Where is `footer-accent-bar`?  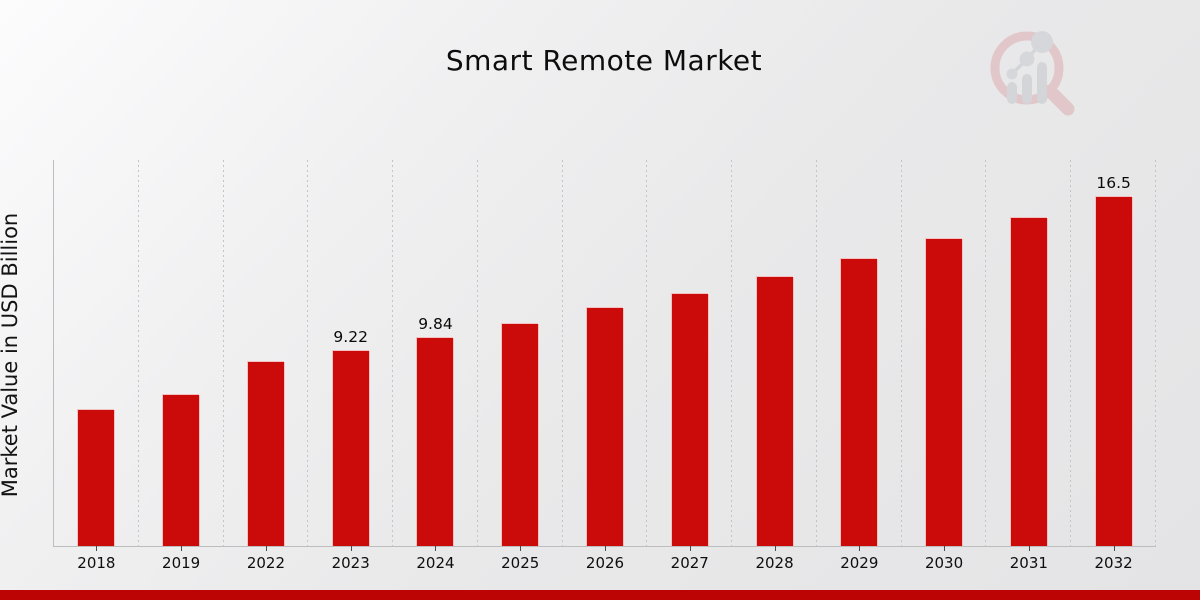 footer-accent-bar is located at coordinates (600, 595).